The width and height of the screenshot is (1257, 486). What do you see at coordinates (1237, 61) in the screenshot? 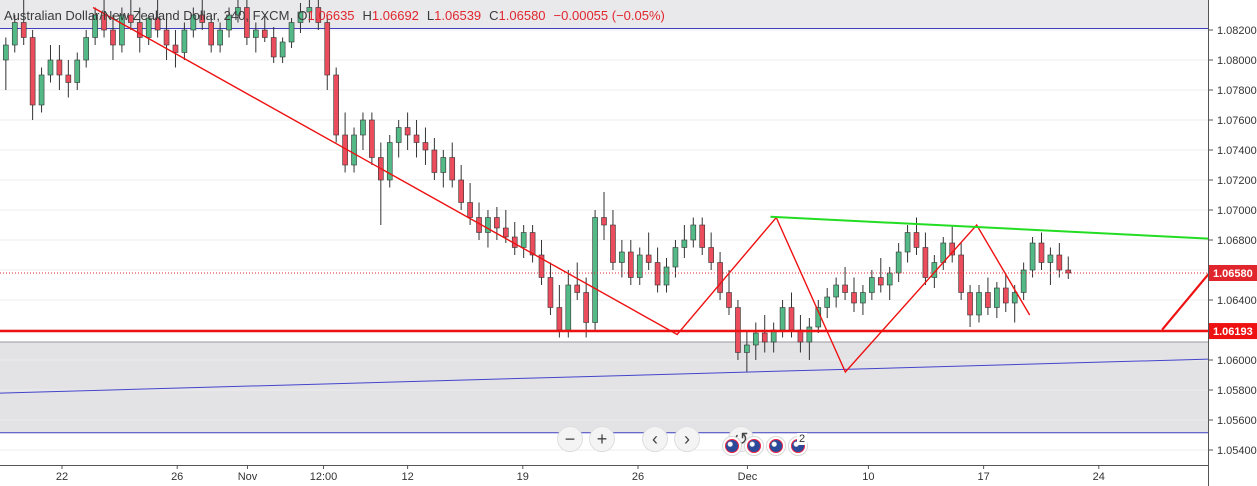
I see `price-tick-label: 1.08000` at bounding box center [1237, 61].